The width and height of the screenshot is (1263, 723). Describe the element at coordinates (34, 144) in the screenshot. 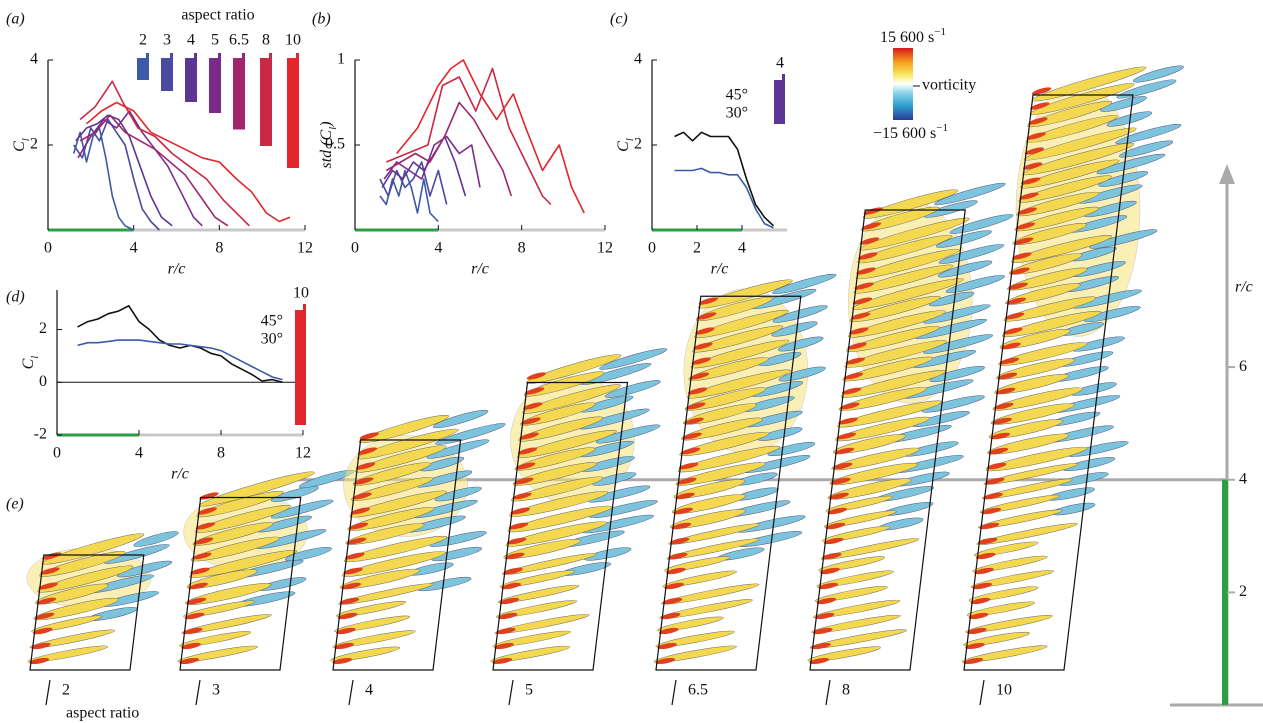

I see `y-tick-label: 2` at that location.